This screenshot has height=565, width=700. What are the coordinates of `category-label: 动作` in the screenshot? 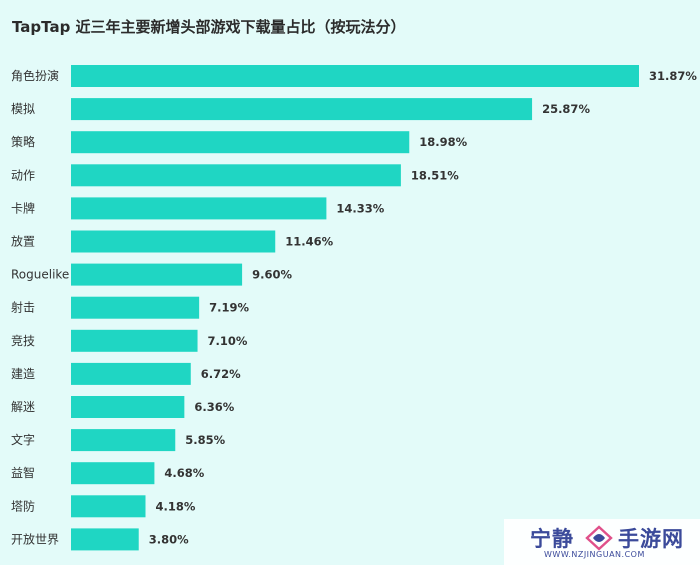 It's located at (23, 175).